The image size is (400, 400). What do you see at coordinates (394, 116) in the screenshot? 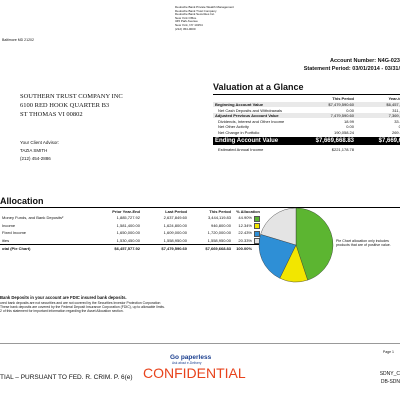
I see `row-value: 7,369,3` at bounding box center [394, 116].